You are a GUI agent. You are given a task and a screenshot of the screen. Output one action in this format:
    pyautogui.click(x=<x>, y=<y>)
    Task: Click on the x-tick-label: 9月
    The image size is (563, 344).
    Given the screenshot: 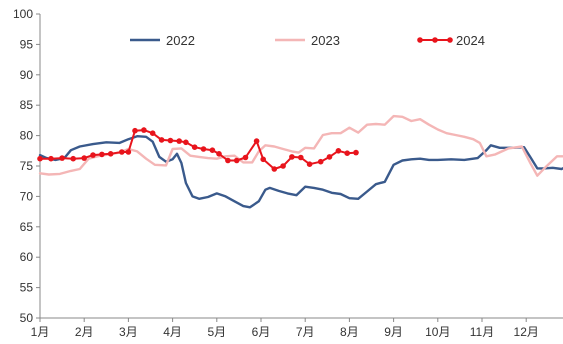 What is the action you would take?
    pyautogui.click(x=393, y=332)
    